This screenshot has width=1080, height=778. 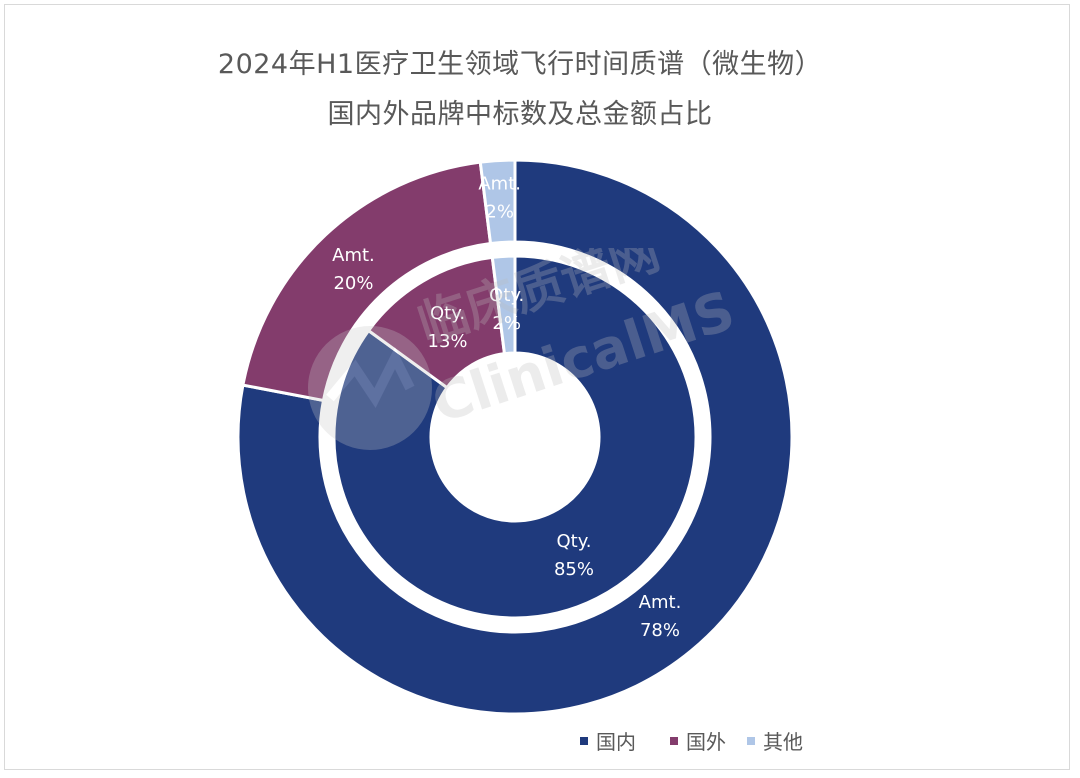 I want to click on legend-item-0: 国内, so click(x=608, y=740).